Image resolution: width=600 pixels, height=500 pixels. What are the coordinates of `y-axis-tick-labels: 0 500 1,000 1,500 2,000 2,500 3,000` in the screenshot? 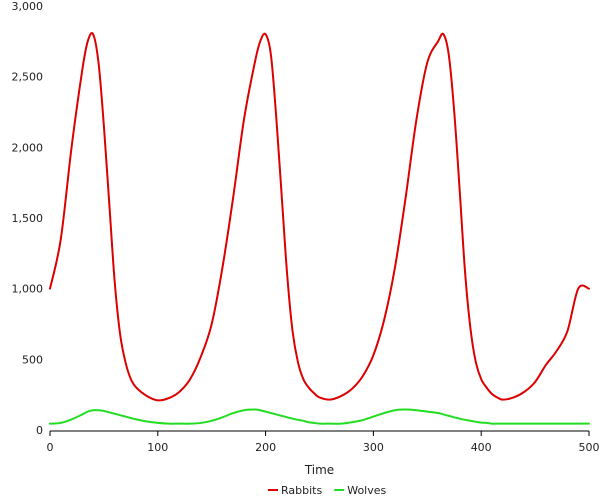 It's located at (28, 218).